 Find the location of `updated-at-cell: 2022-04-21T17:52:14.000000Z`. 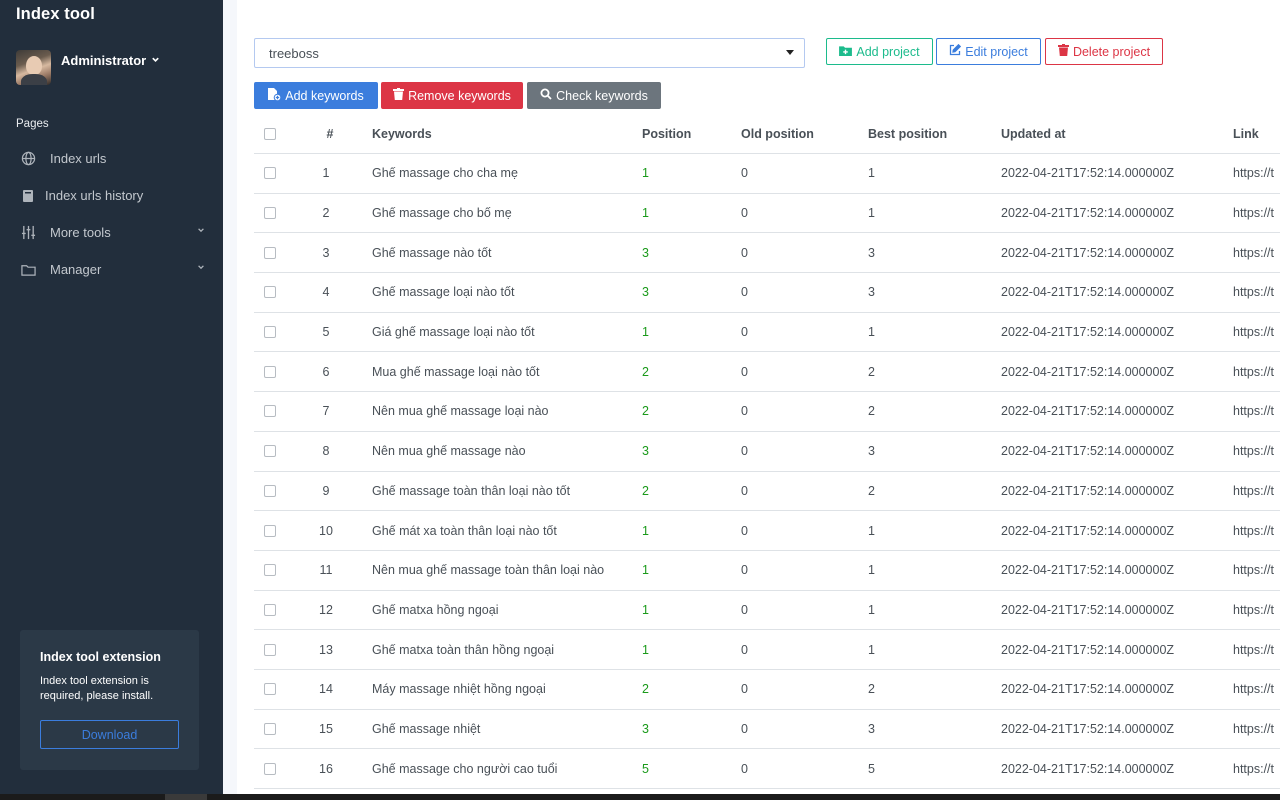

updated-at-cell: 2022-04-21T17:52:14.000000Z is located at coordinates (1088, 173).